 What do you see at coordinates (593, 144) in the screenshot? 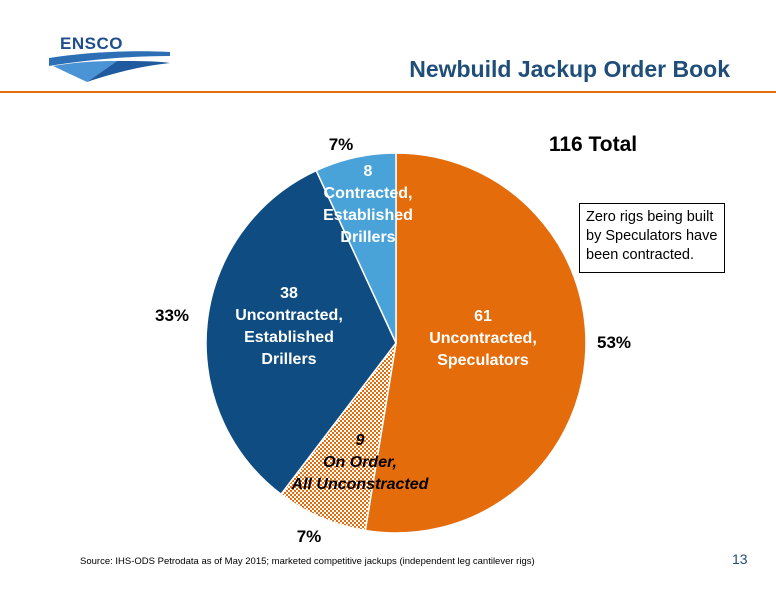
I see `chart-title: 116 Total` at bounding box center [593, 144].